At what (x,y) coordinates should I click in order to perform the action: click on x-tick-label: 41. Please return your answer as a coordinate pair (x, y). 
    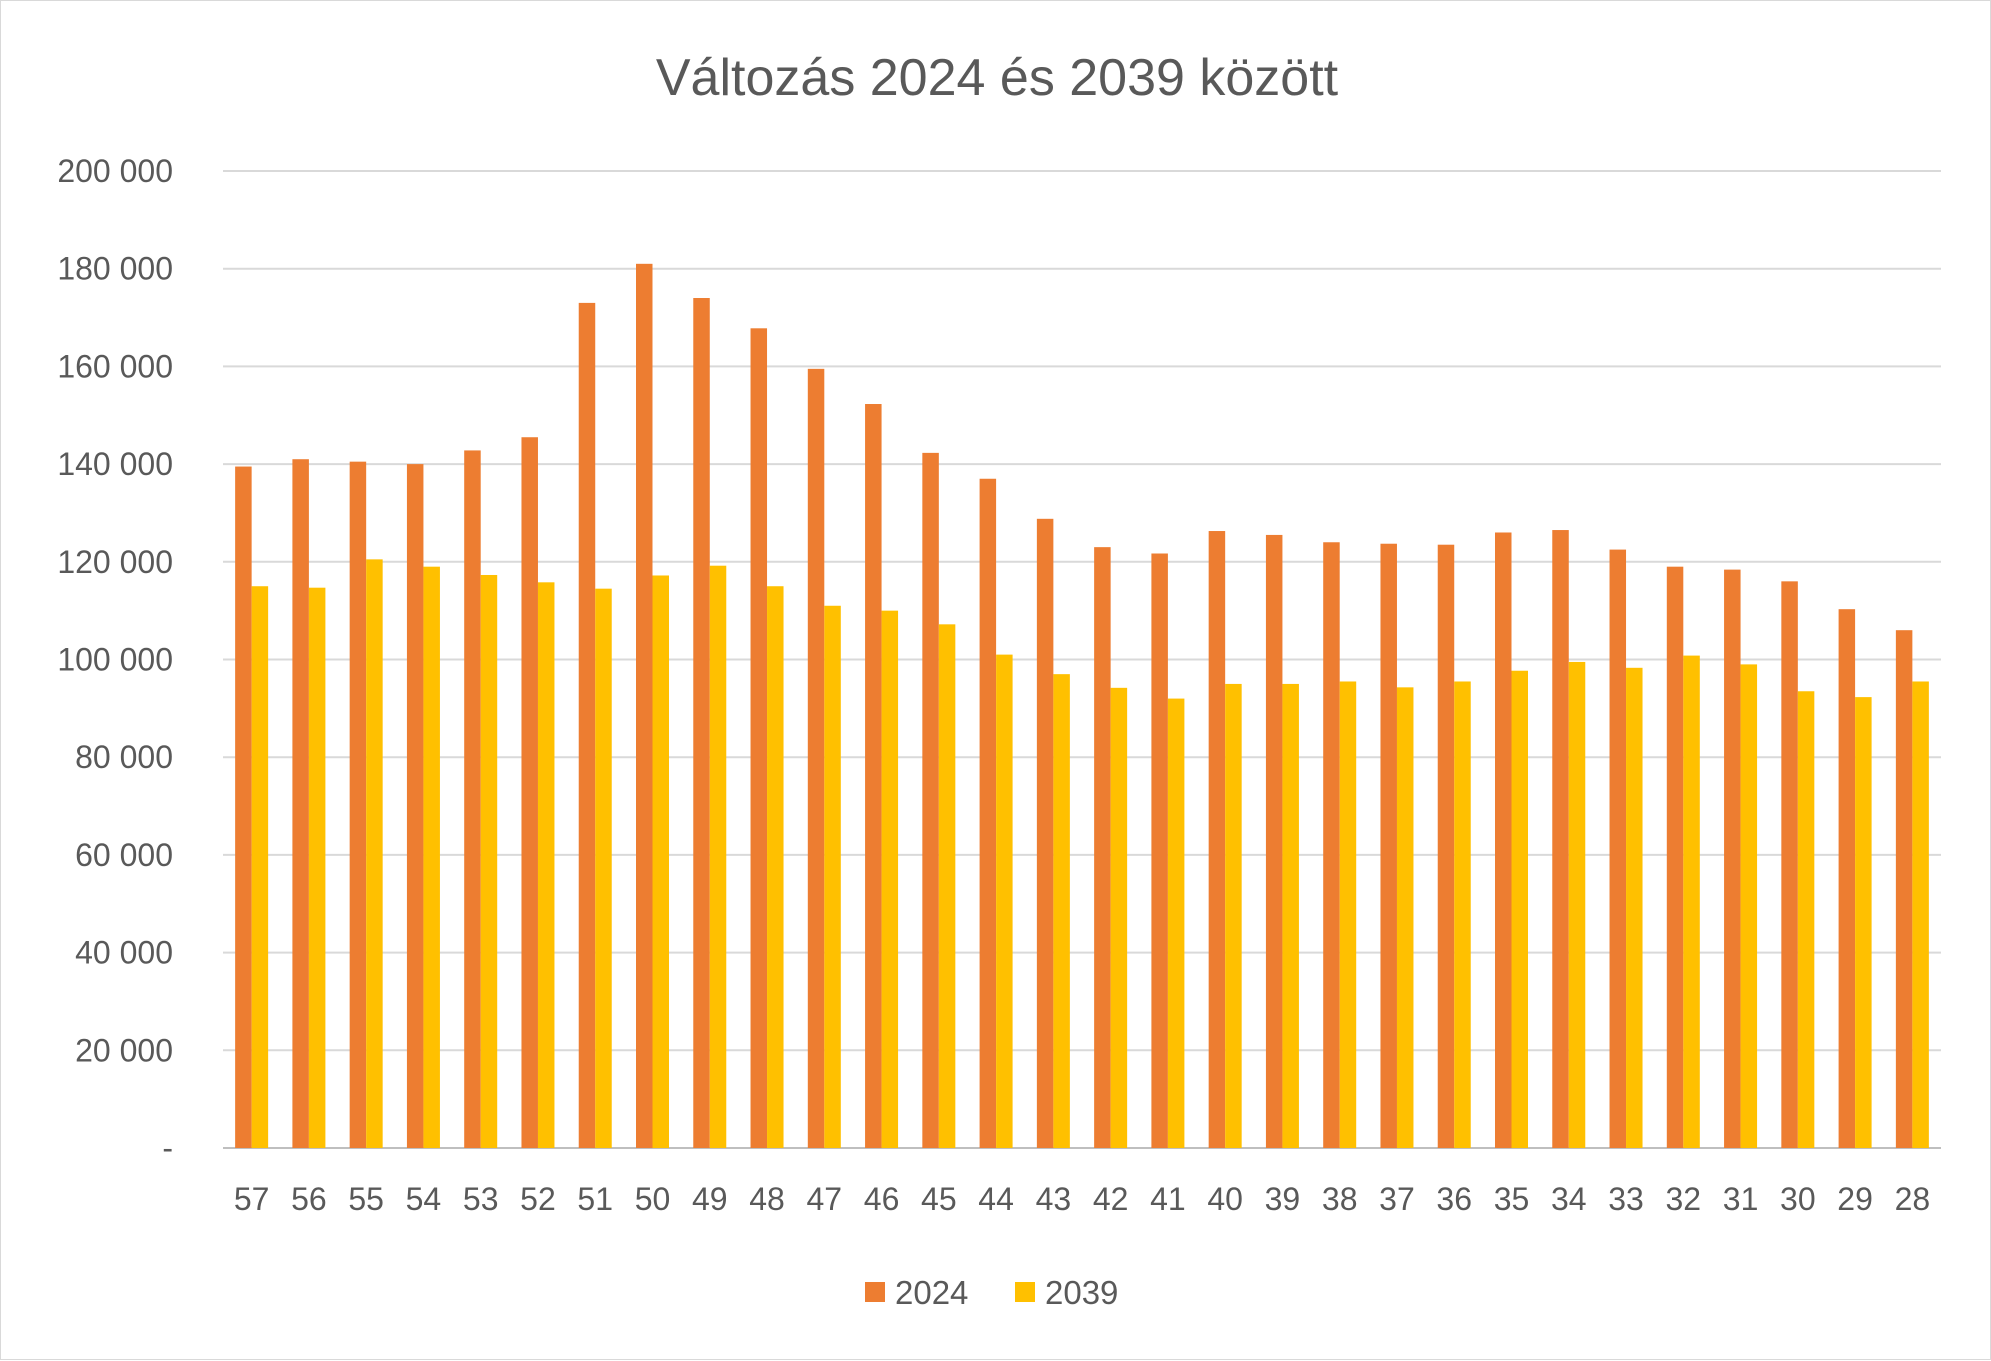
    Looking at the image, I should click on (1168, 1199).